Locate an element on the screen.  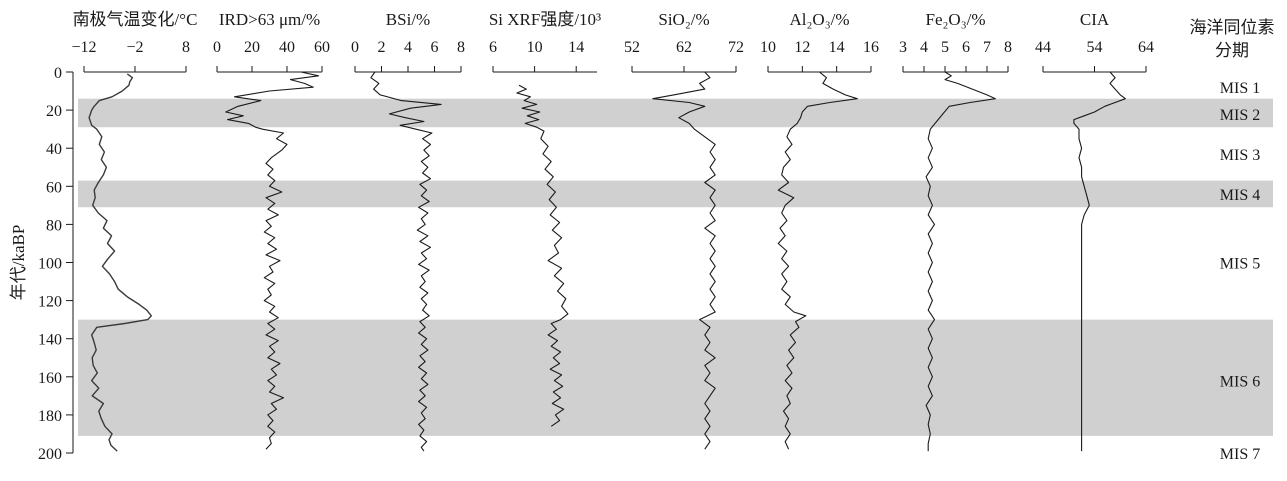
stage-label-1: MIS 1 is located at coordinates (1240, 88).